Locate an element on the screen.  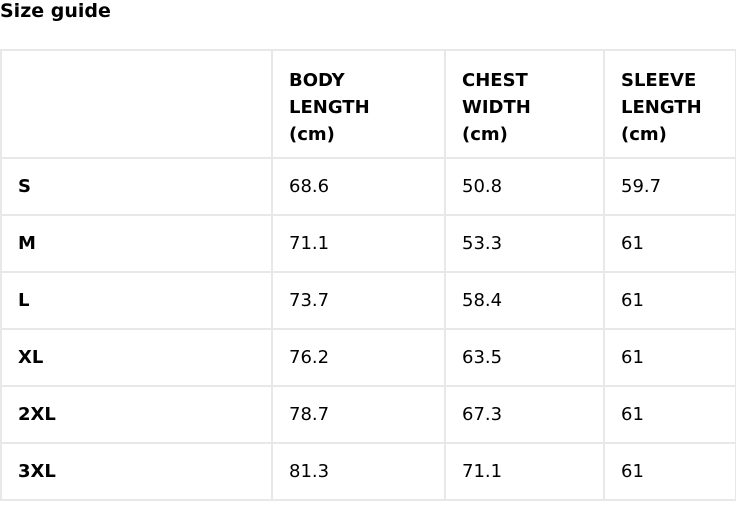
measurement-cell: 67.3 is located at coordinates (524, 414).